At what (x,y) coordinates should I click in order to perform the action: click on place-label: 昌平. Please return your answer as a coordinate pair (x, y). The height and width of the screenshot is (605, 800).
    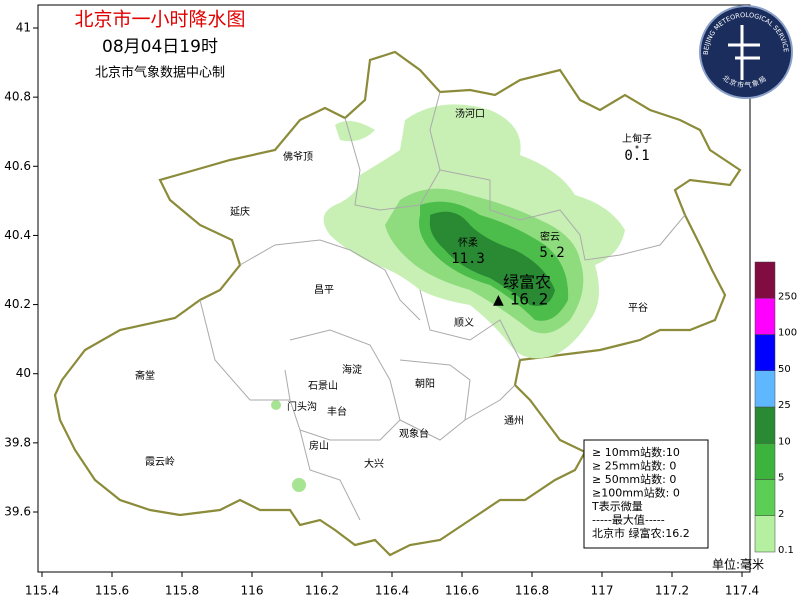
    Looking at the image, I should click on (324, 290).